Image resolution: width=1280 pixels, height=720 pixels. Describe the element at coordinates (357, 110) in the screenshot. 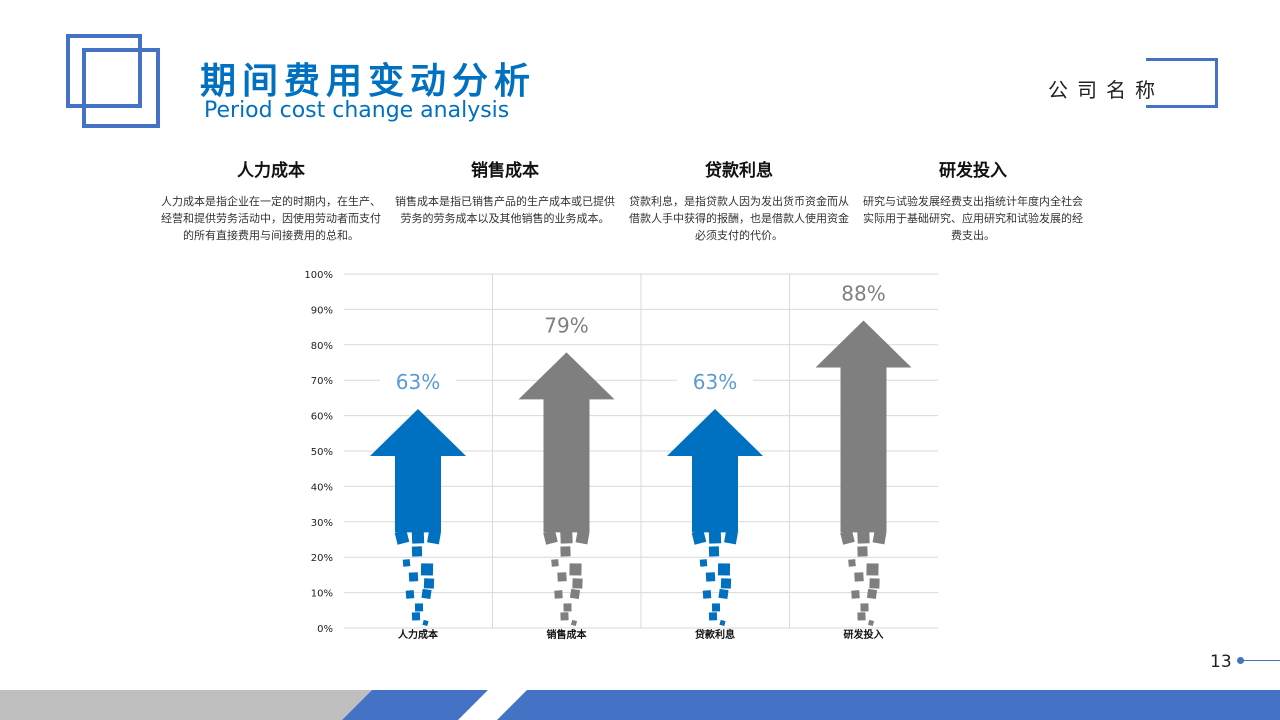

I see `page-subtitle: Period cost change analysis` at that location.